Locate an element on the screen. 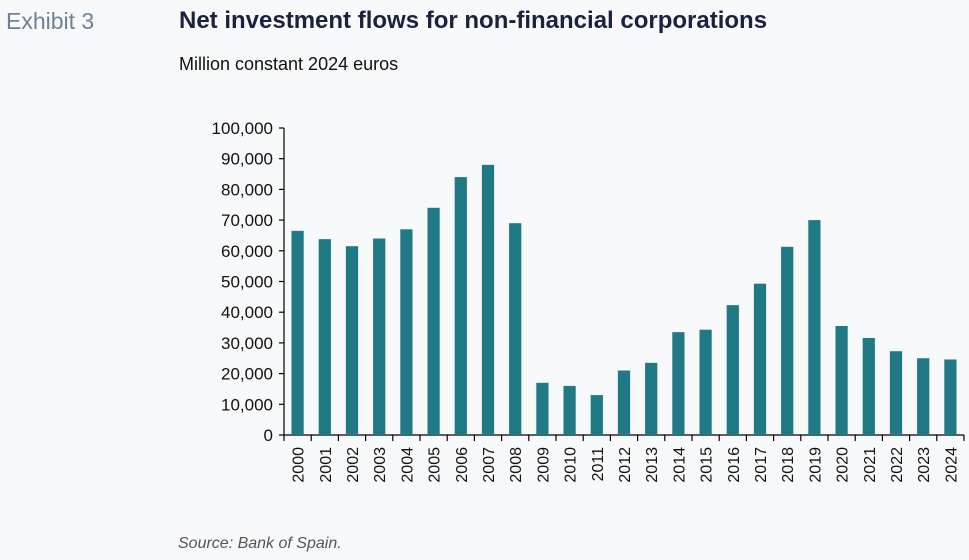  y-tick-label: 30,000 is located at coordinates (247, 343).